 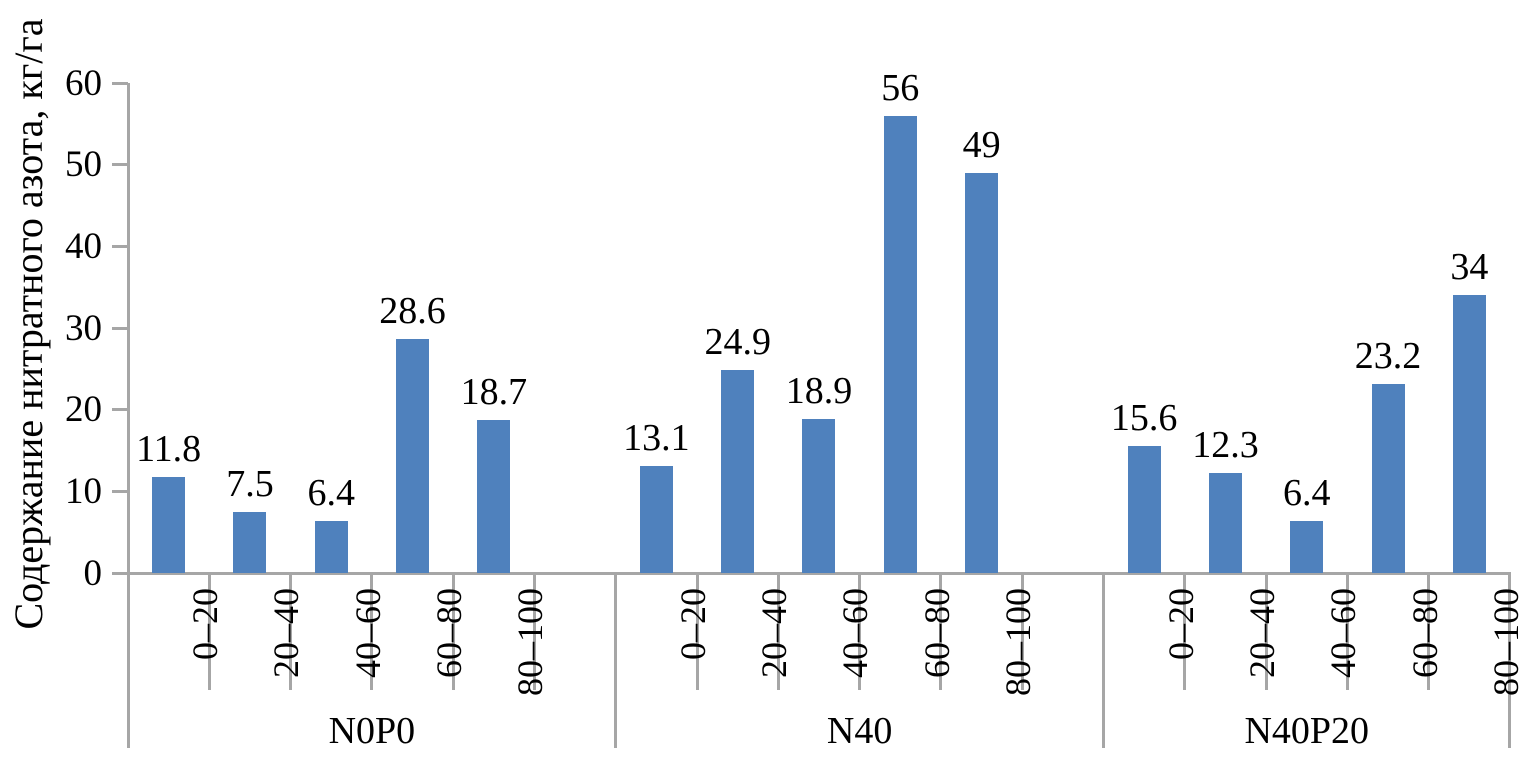 I want to click on y-axis-tick-label: 40, so click(x=83, y=246).